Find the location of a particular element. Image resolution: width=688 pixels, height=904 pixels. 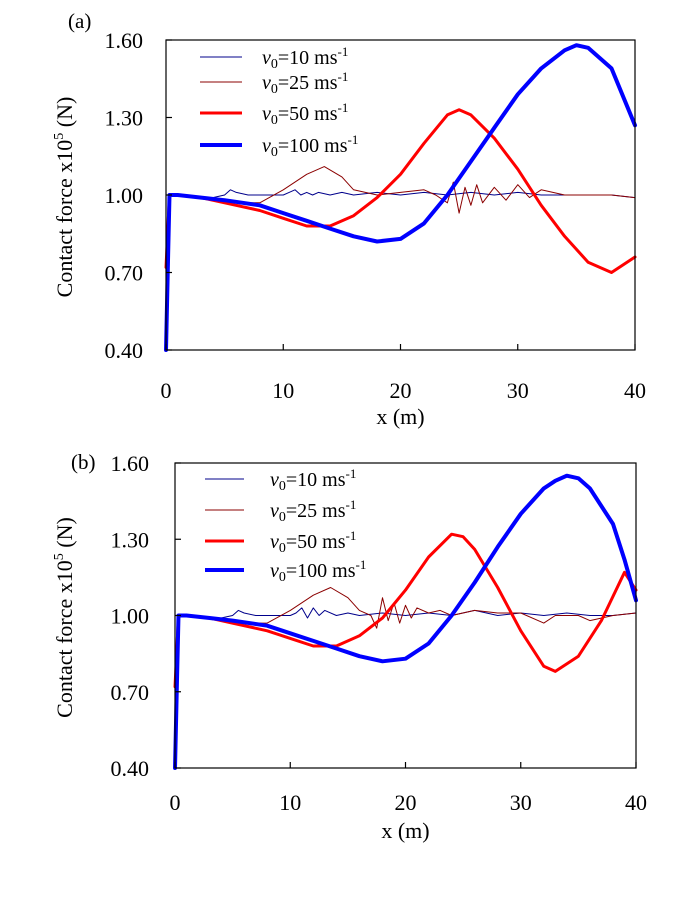

panel-label: (b) is located at coordinates (83, 462).